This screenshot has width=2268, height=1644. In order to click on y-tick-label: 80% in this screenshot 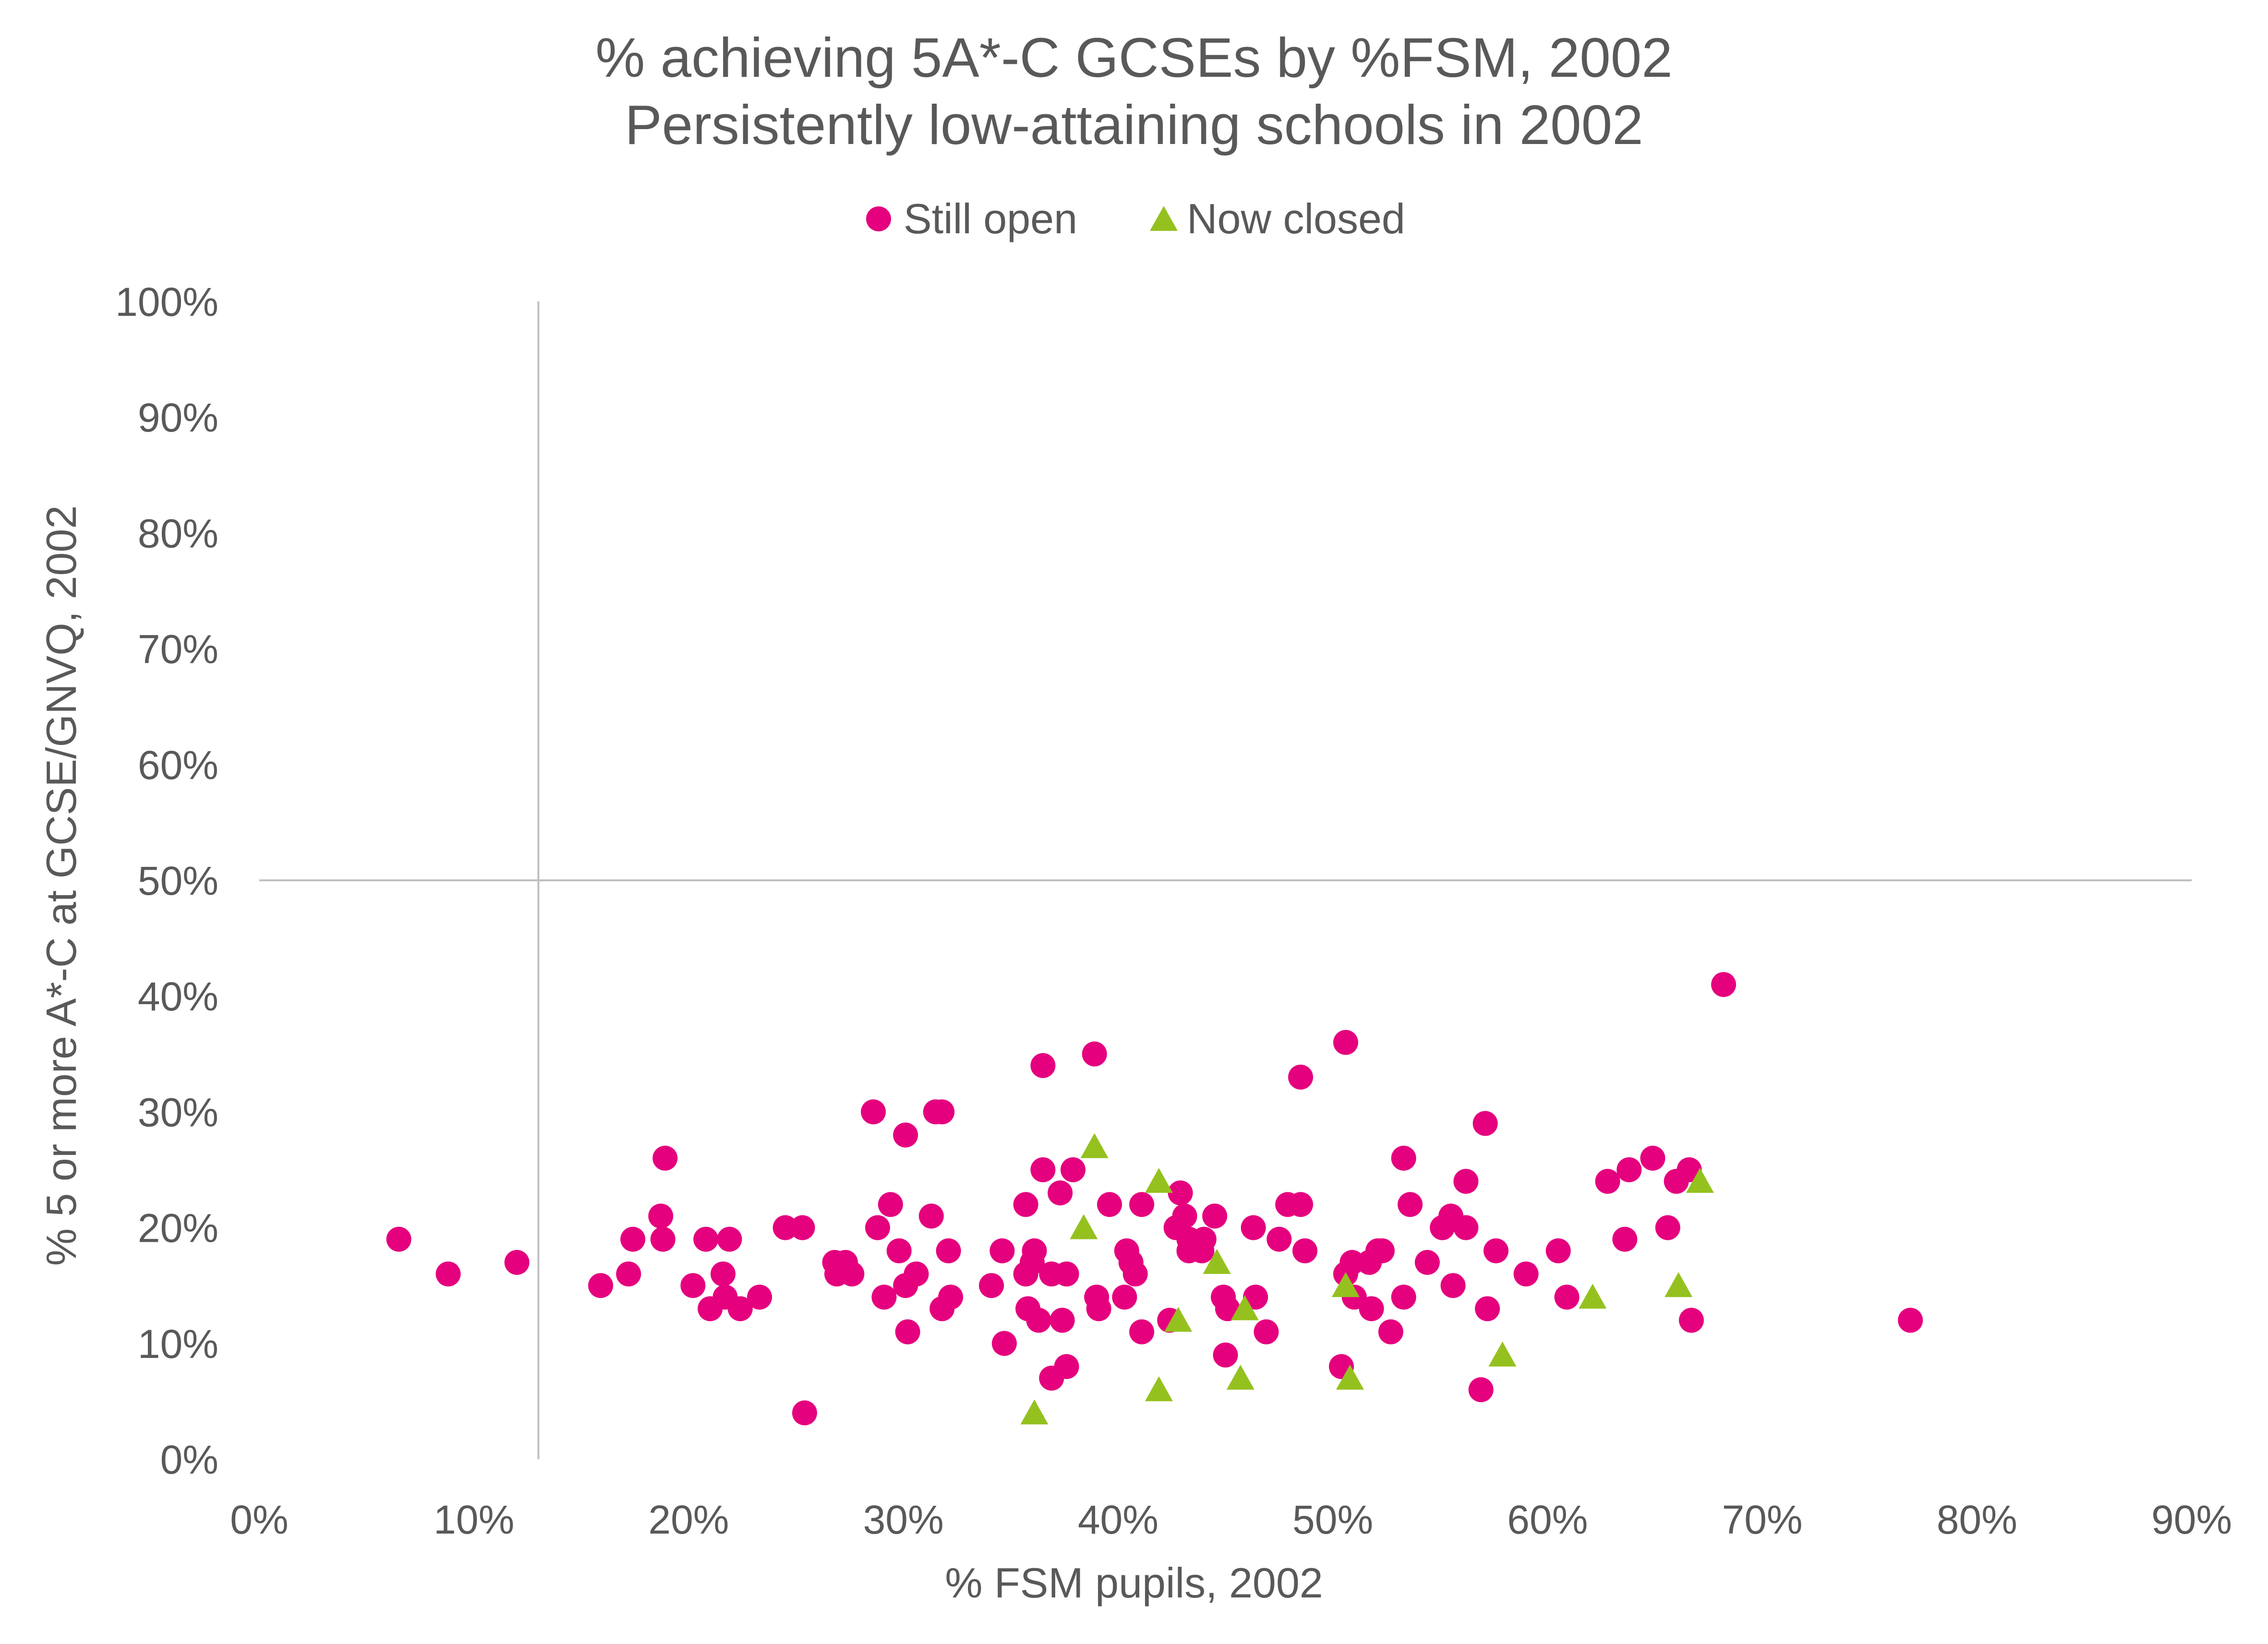, I will do `click(178, 533)`.